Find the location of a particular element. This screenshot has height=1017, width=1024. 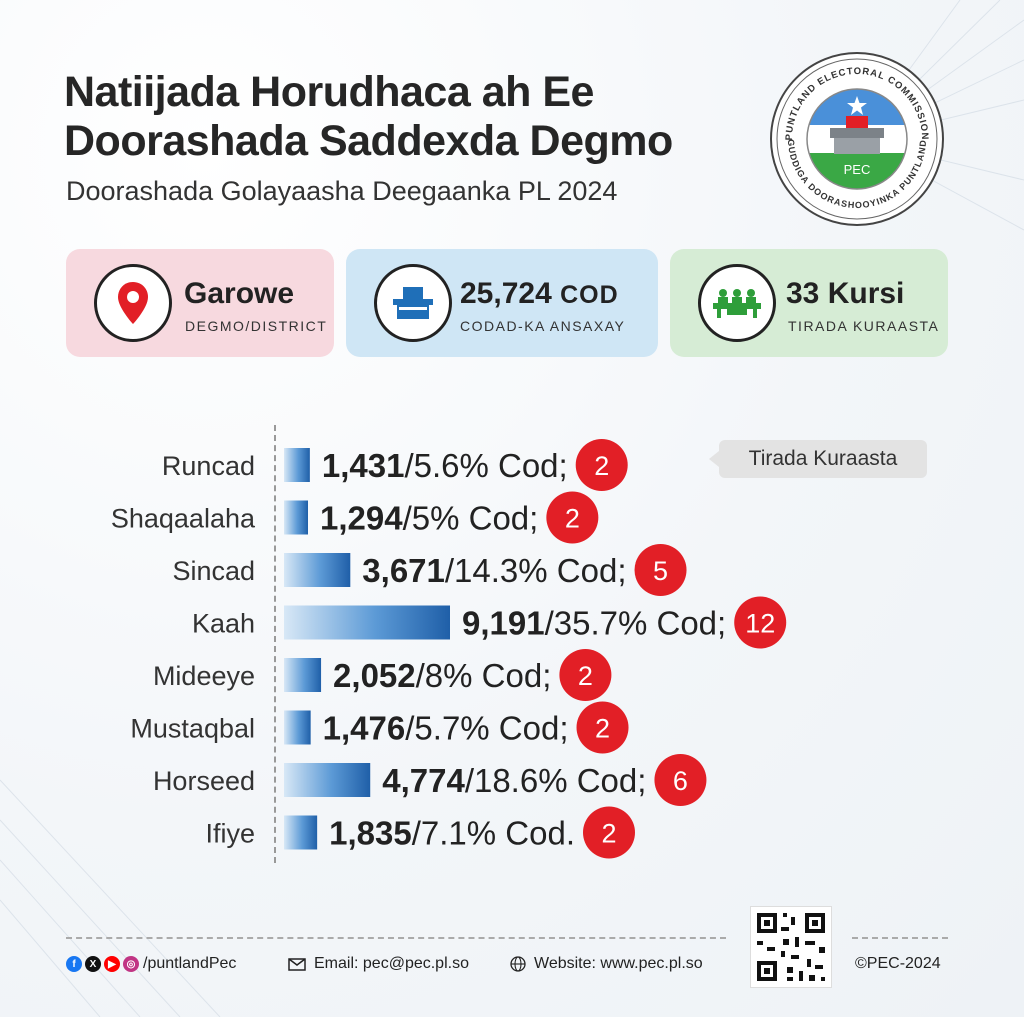

email-icon is located at coordinates (297, 964).